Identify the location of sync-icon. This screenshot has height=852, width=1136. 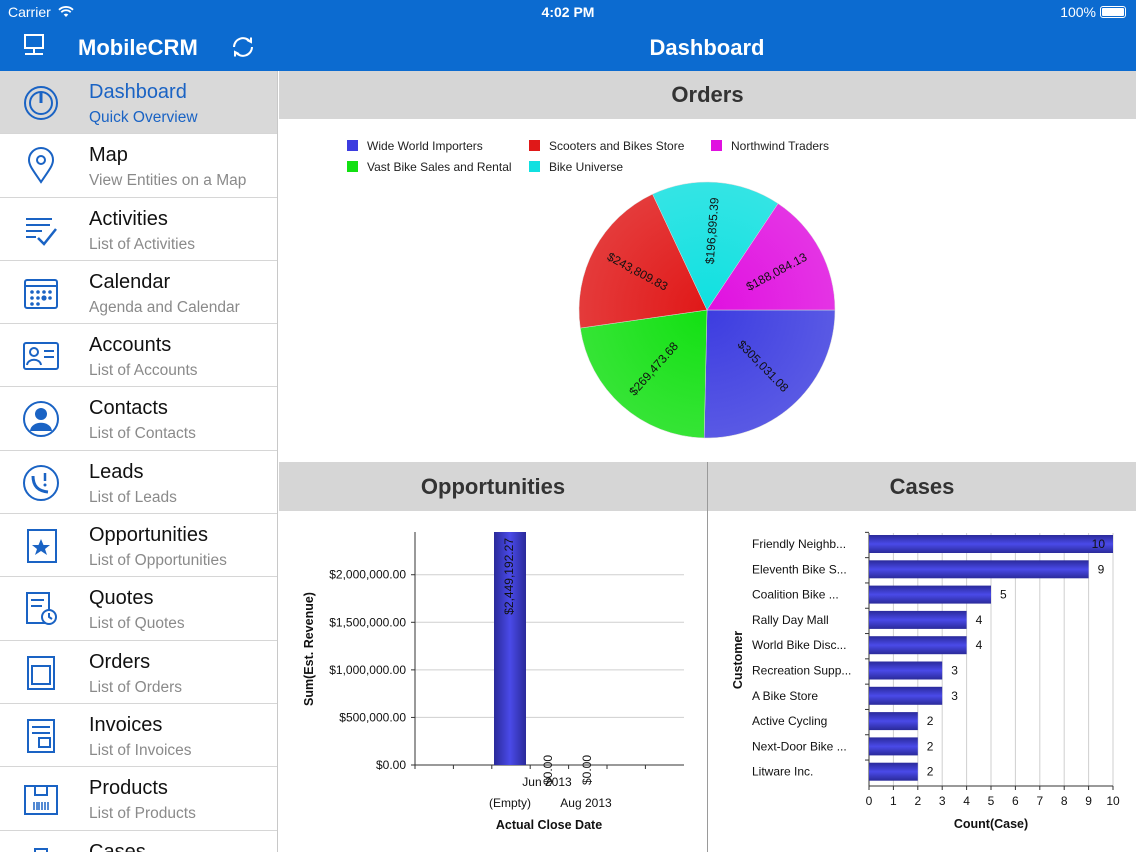
(243, 47).